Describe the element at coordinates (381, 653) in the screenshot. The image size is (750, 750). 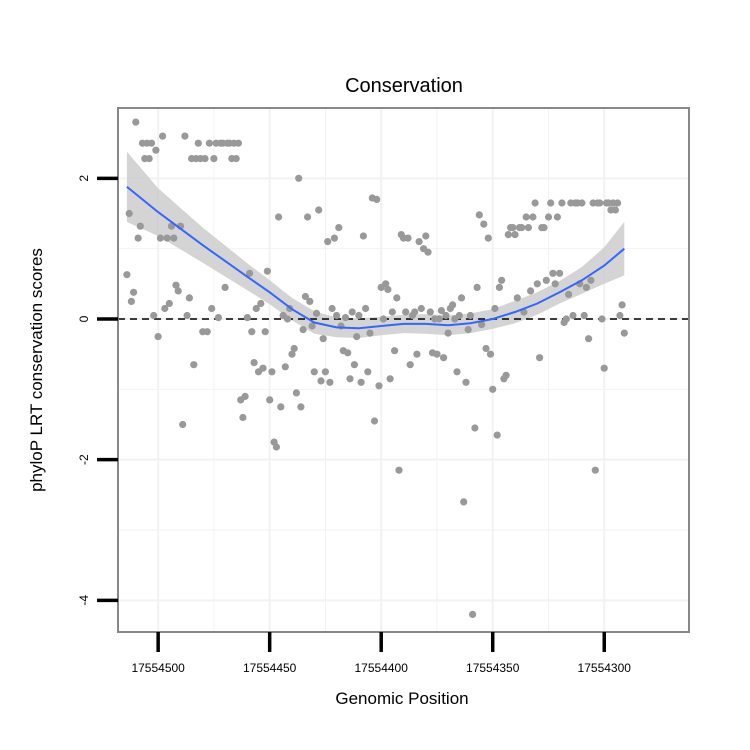
I see `x-axis: 17554500 17554450 17554400 17554350 17554300` at that location.